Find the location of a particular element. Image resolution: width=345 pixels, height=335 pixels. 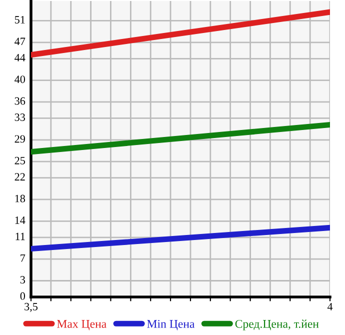

y-tick-label: 36 is located at coordinates (20, 101).